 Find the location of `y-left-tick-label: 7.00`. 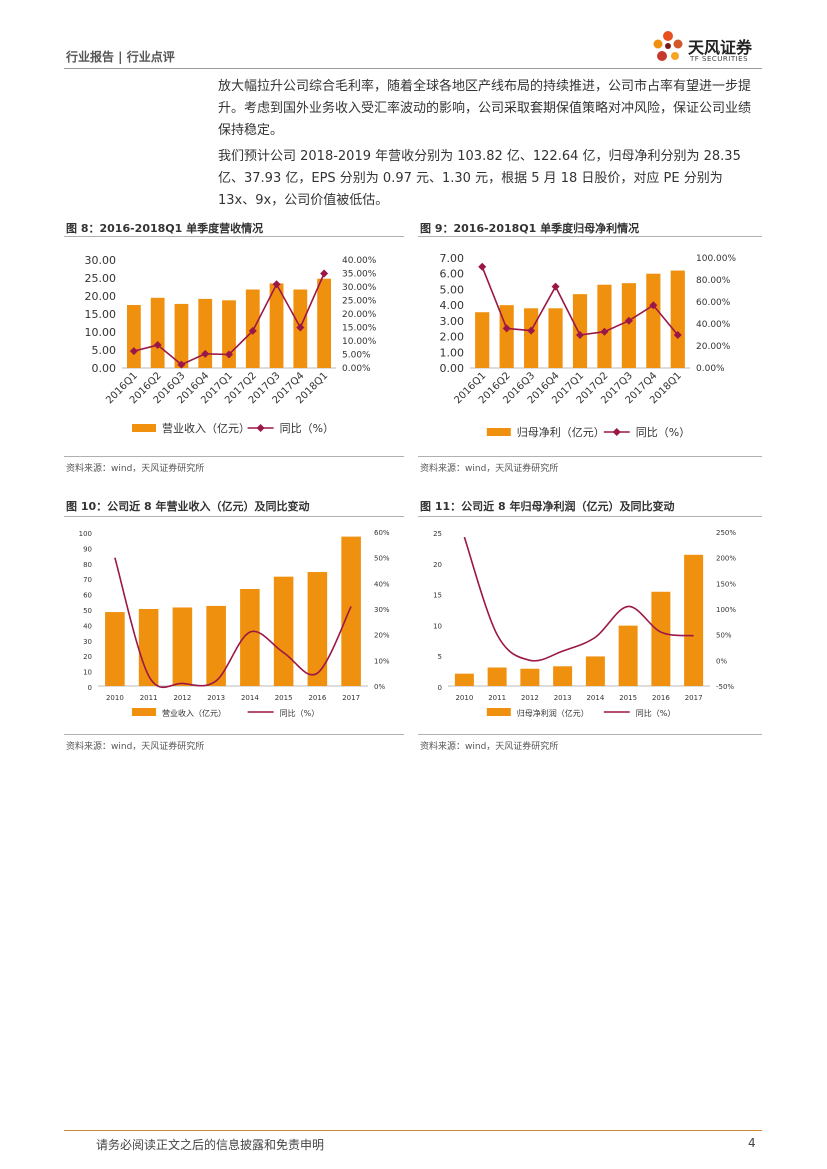

y-left-tick-label: 7.00 is located at coordinates (452, 258).